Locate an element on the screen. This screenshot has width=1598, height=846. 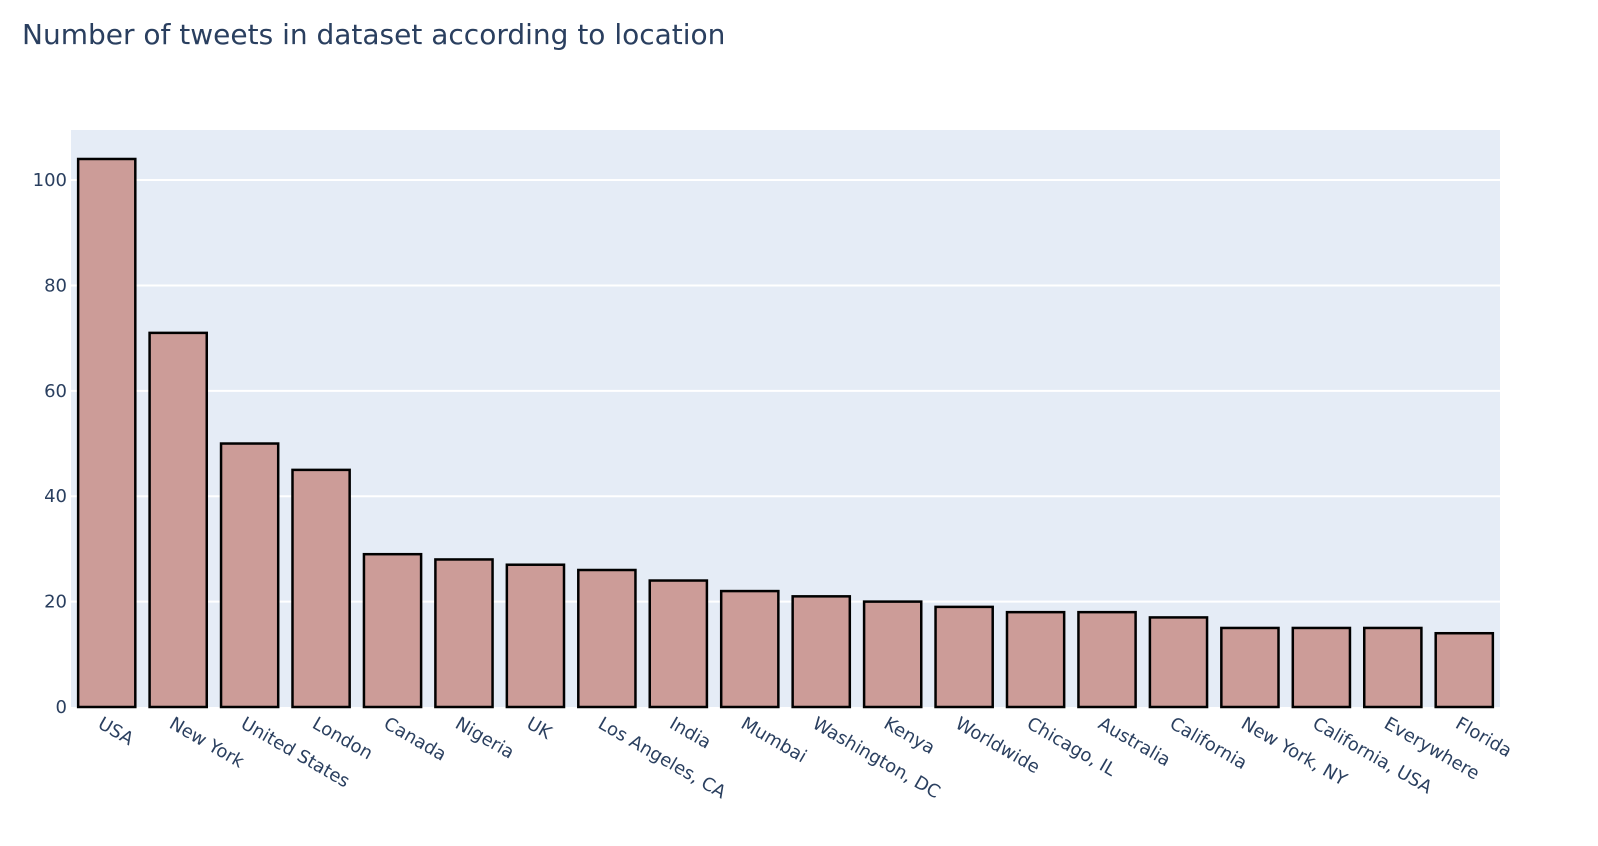
x-tick-label: USA is located at coordinates (115, 731).